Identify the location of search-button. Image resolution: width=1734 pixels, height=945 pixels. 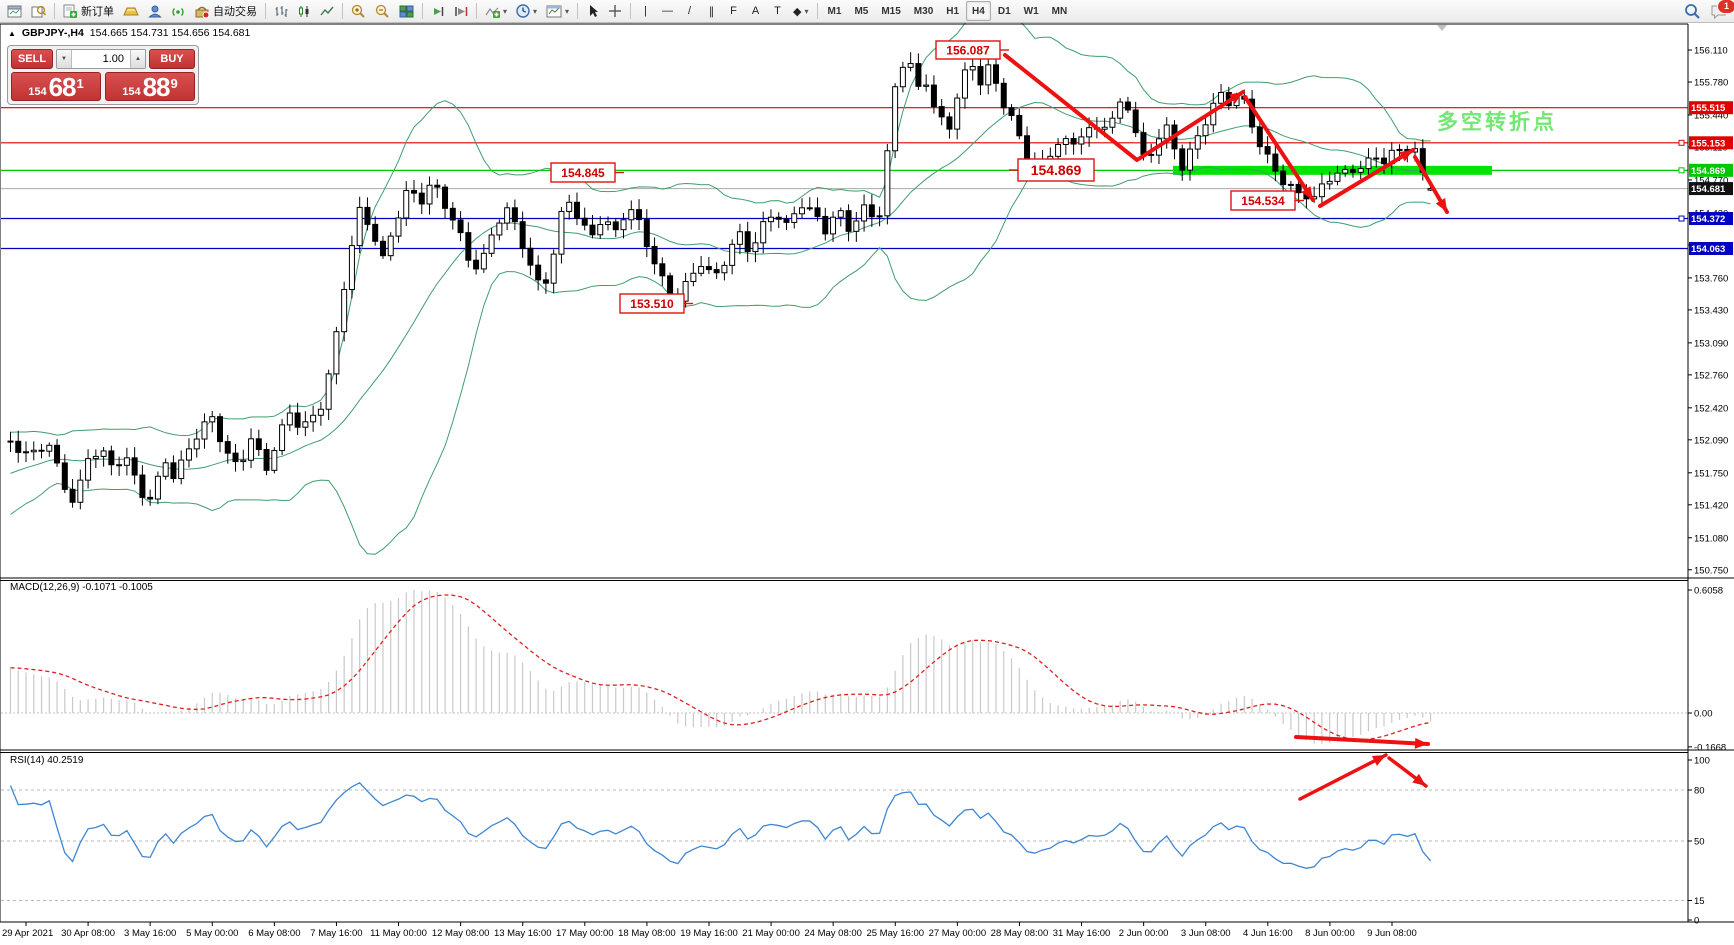
(1692, 11).